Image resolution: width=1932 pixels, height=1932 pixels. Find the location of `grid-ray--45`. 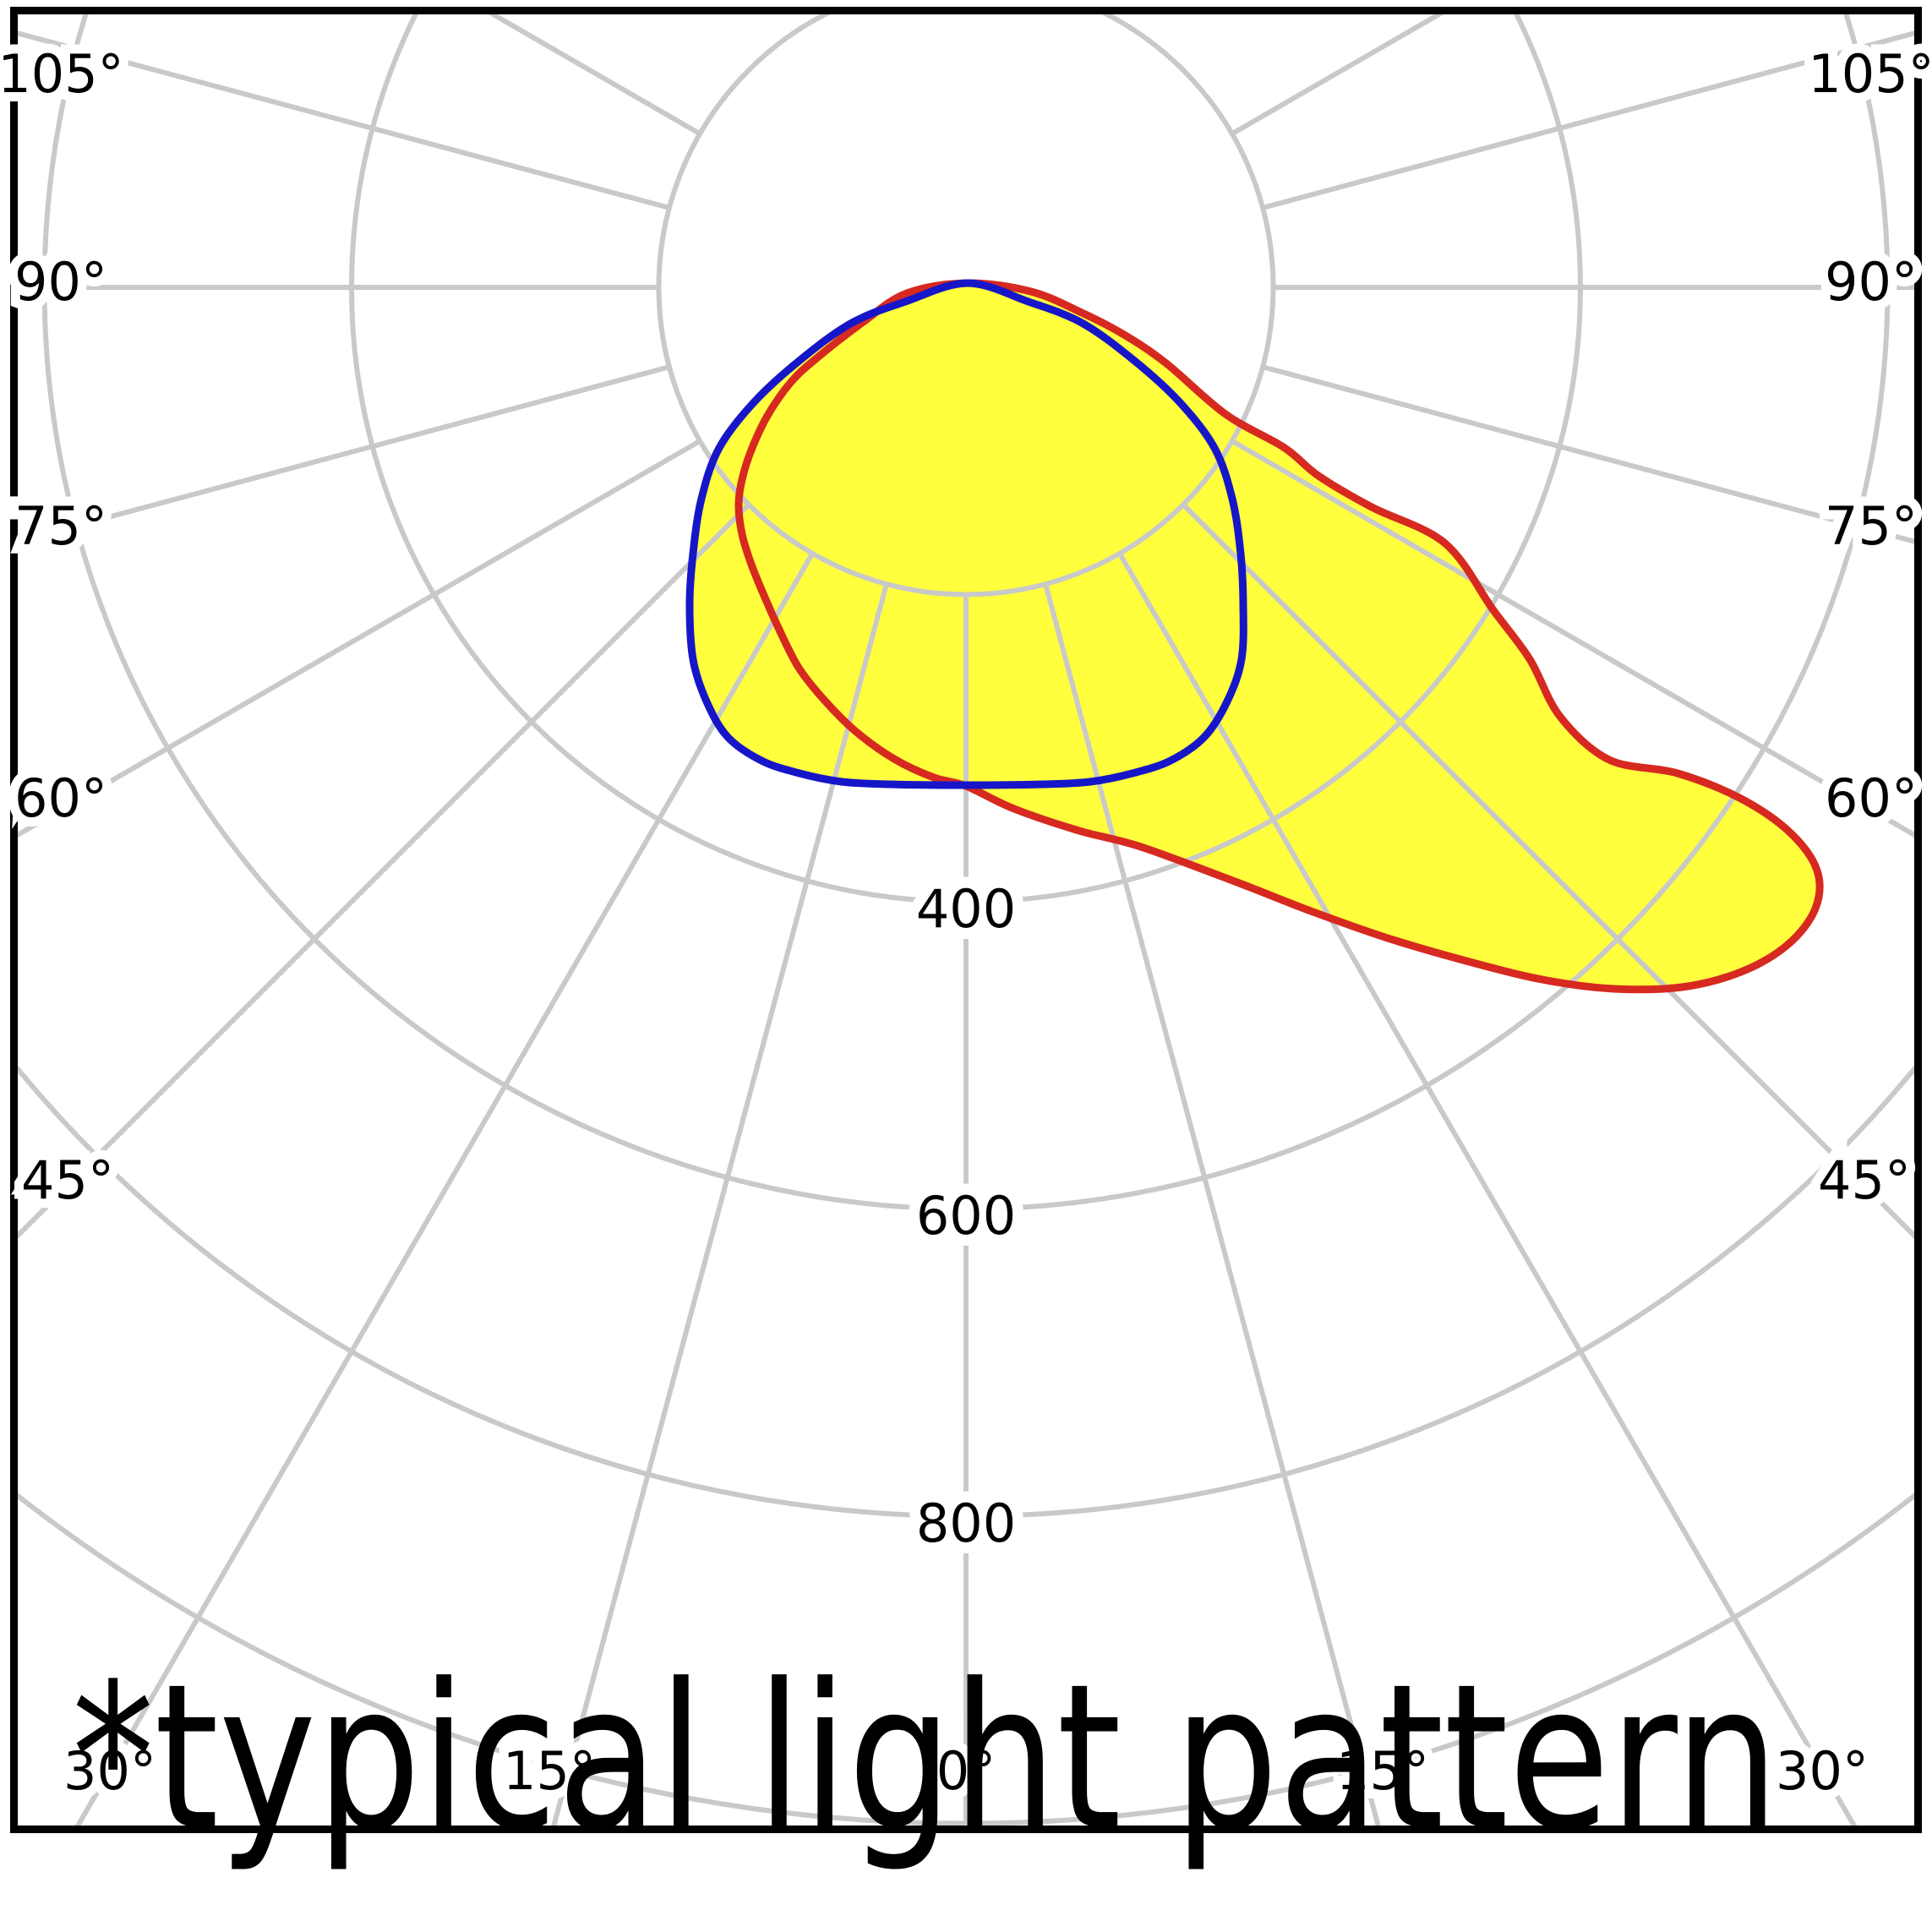

grid-ray--45 is located at coordinates (384, 871).